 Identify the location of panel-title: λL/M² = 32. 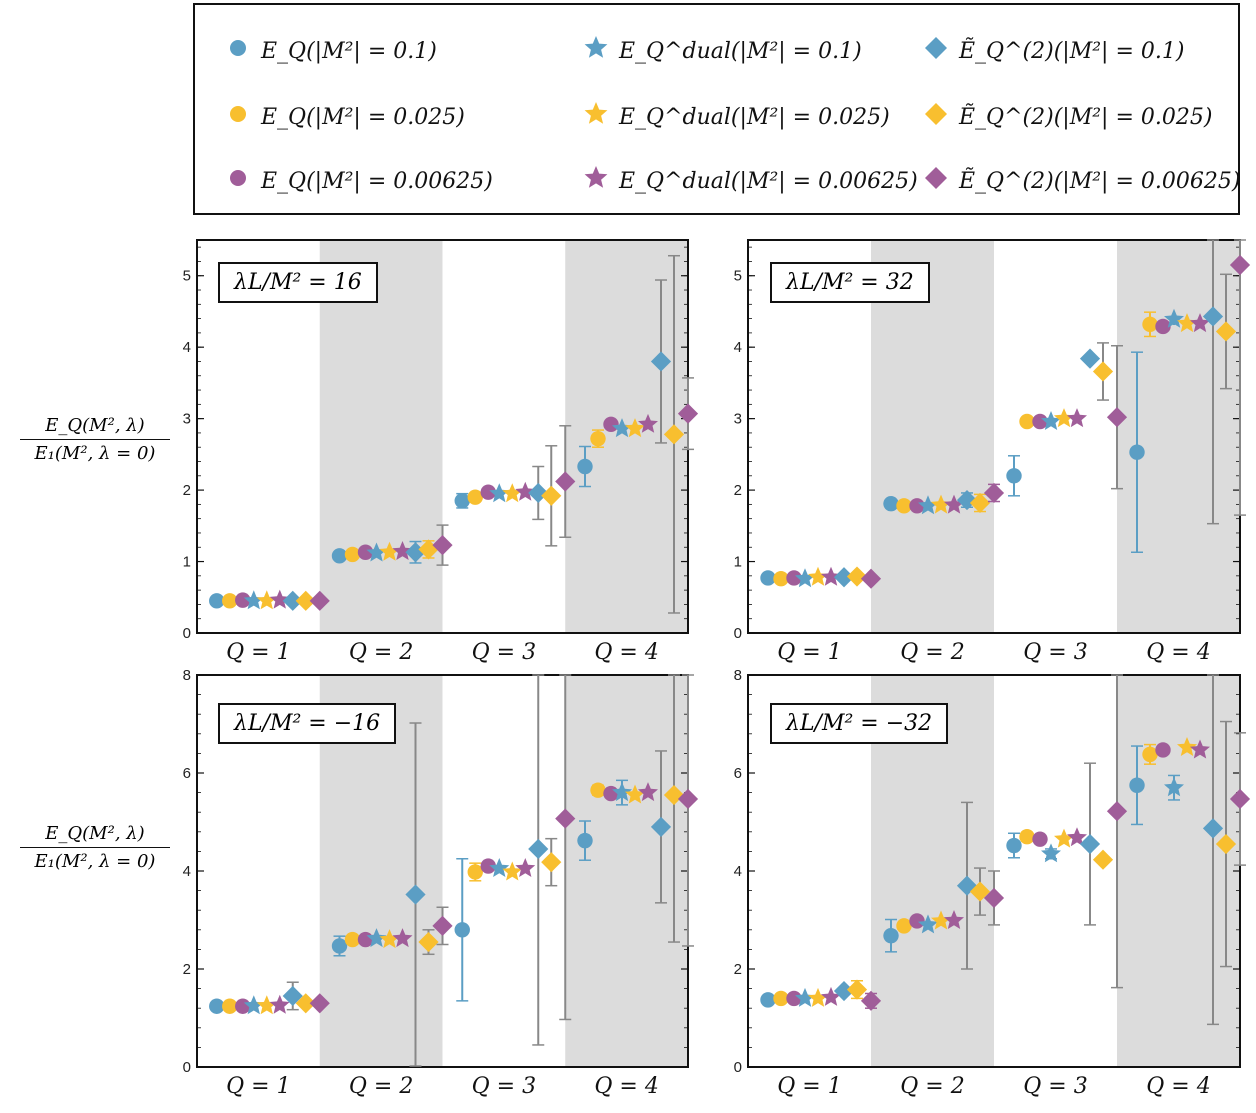
(850, 282).